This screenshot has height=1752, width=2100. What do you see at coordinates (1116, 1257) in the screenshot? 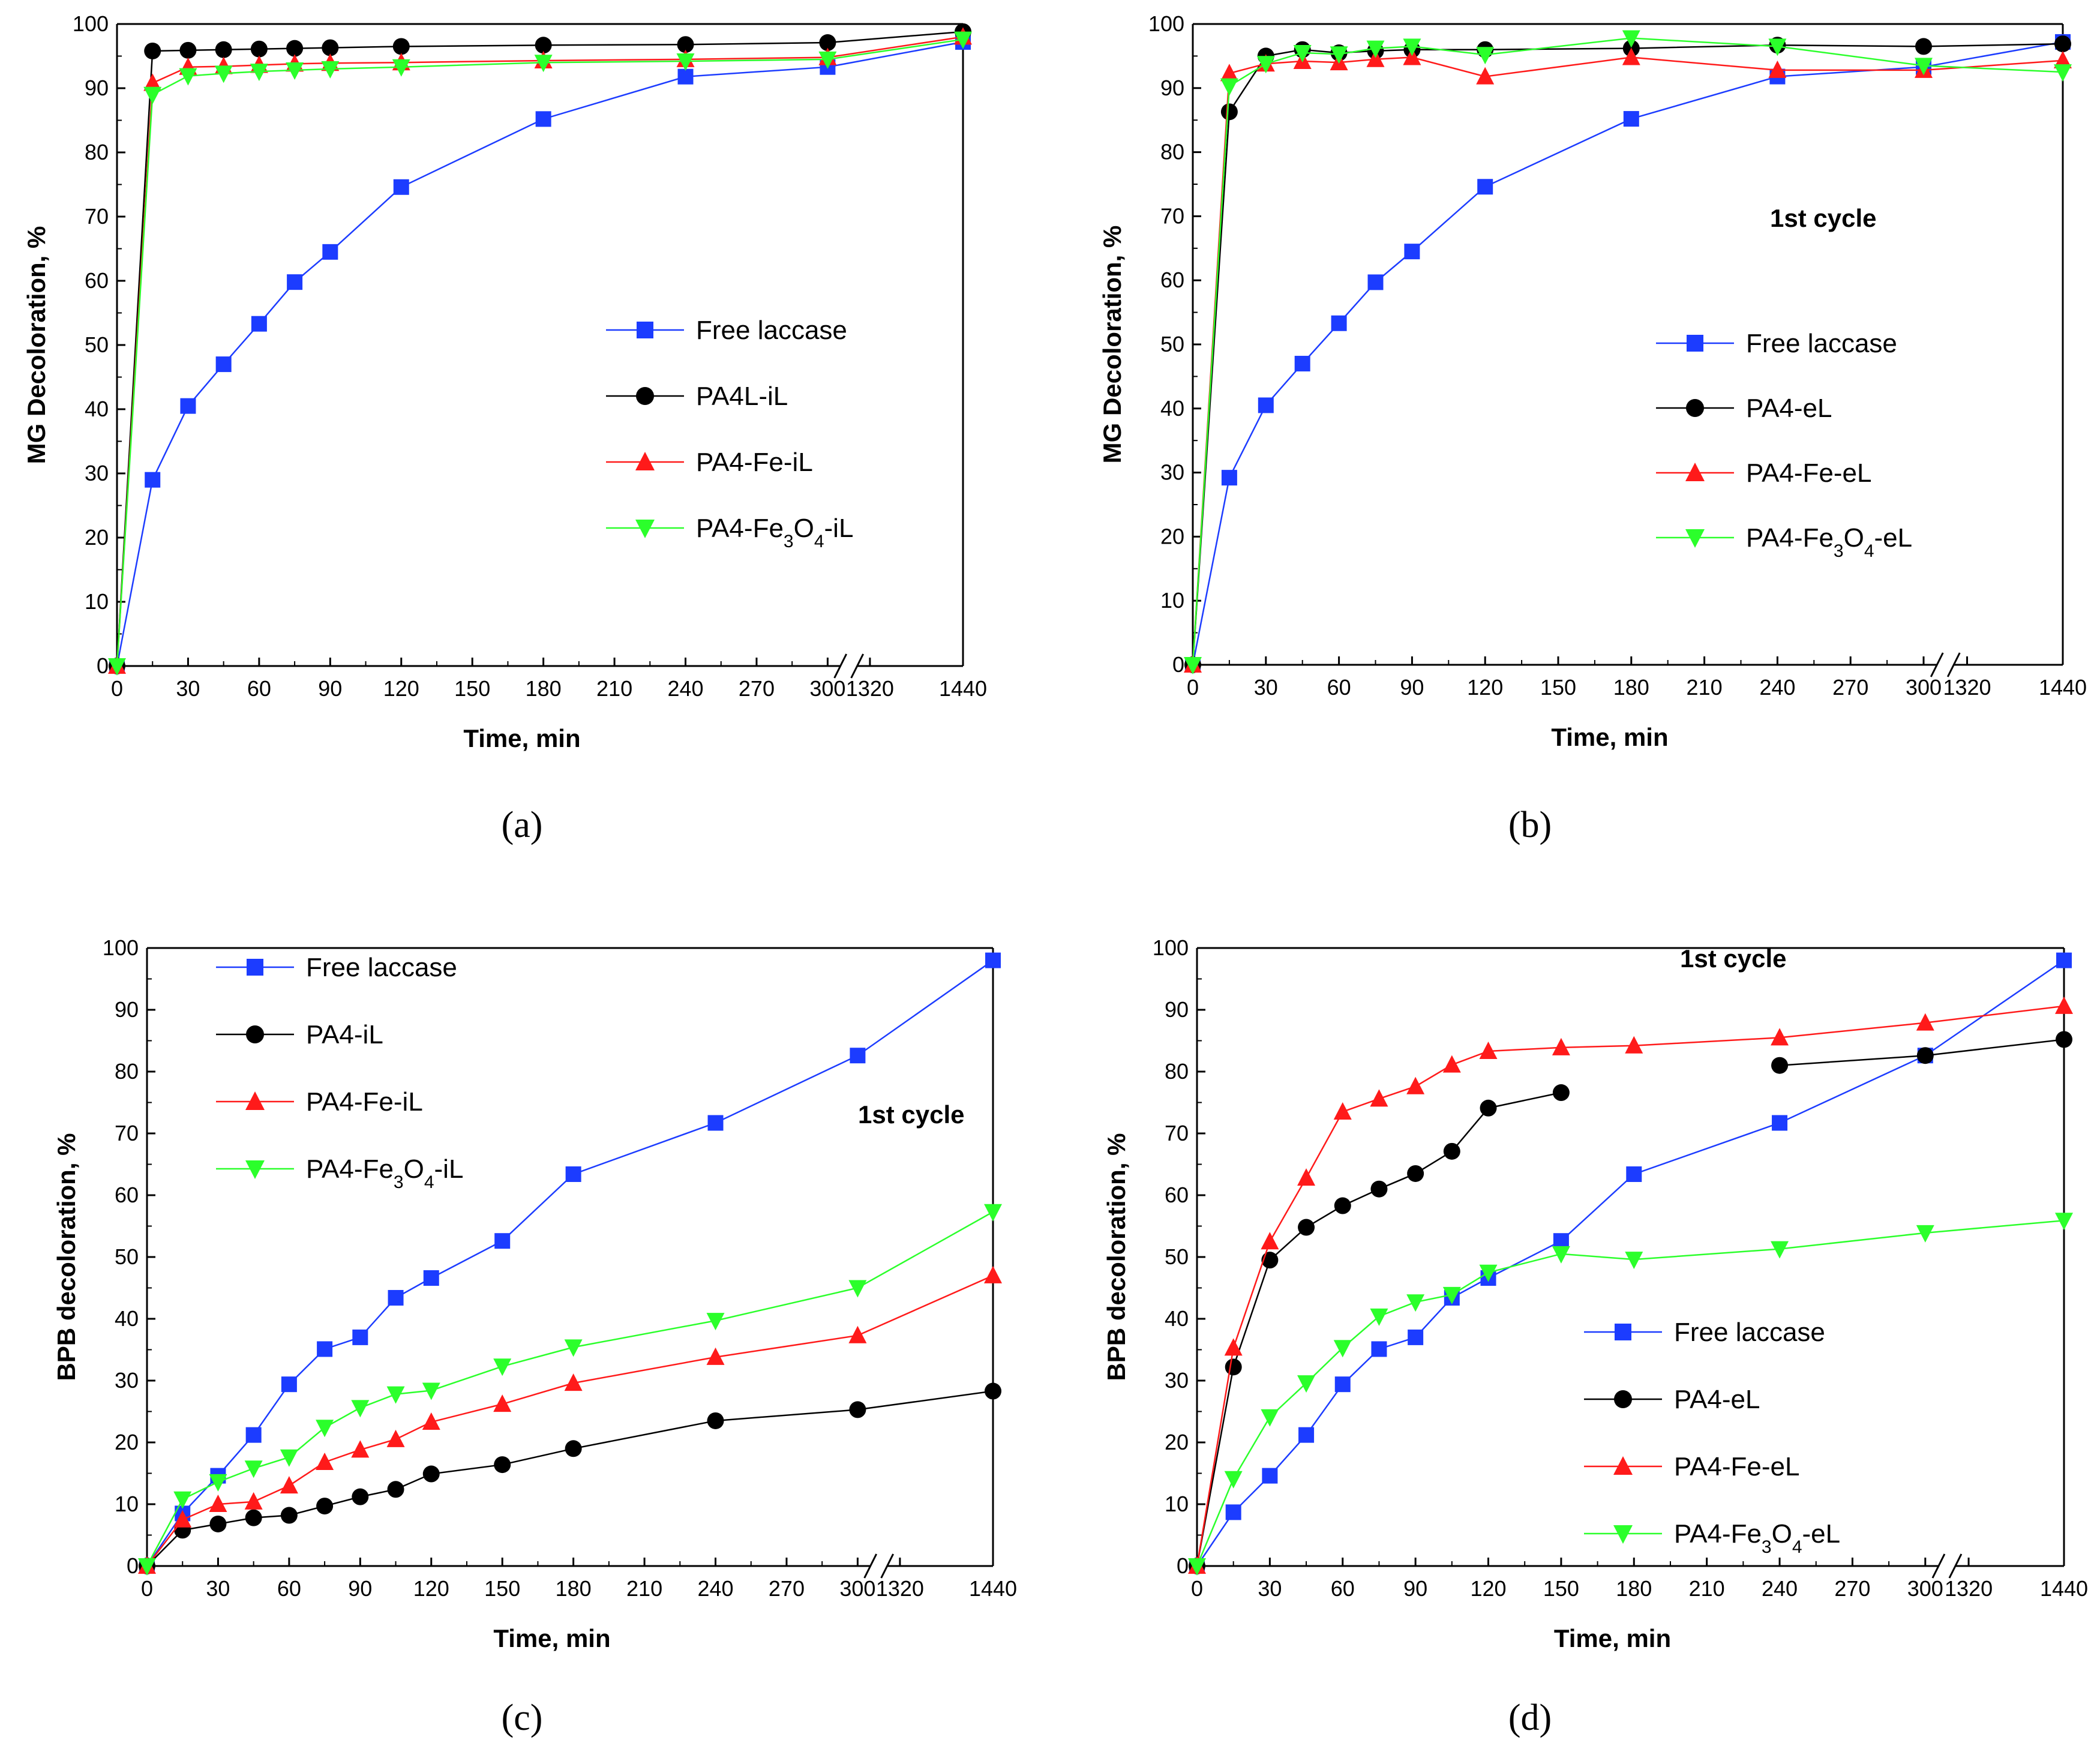
I see `y-axis-title: BPB decoloration, %` at bounding box center [1116, 1257].